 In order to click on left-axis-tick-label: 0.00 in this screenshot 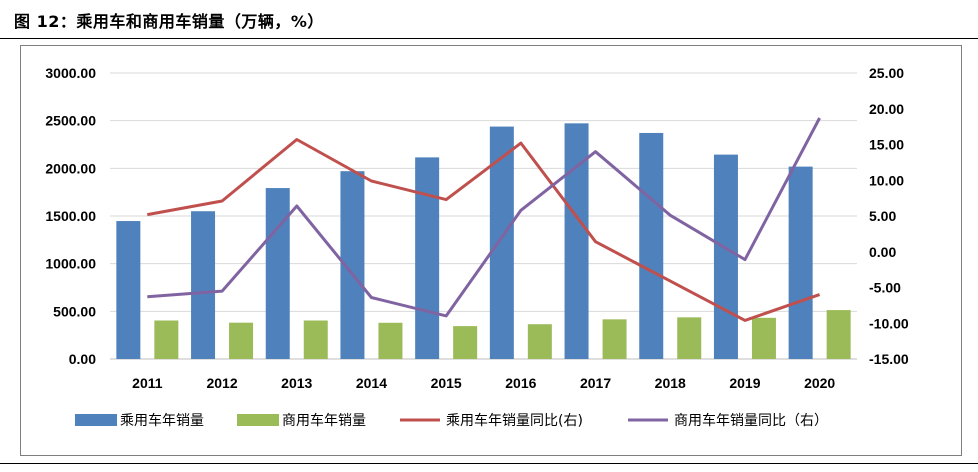, I will do `click(82, 359)`.